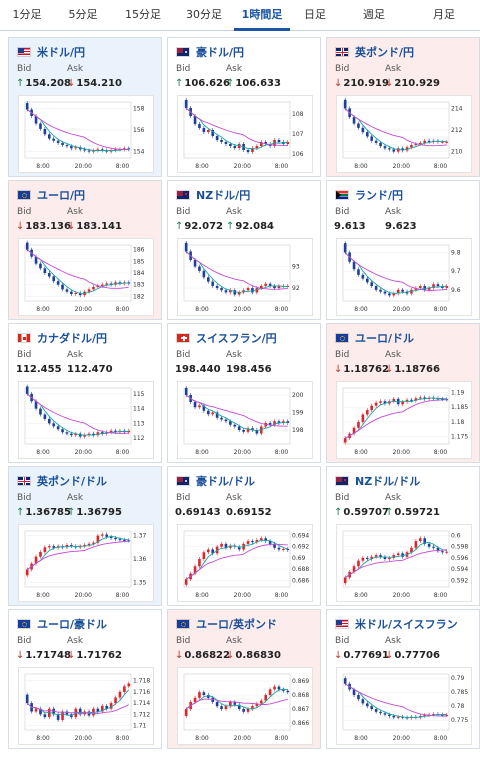  I want to click on pair-title: 豪ドル/ドル, so click(215, 481).